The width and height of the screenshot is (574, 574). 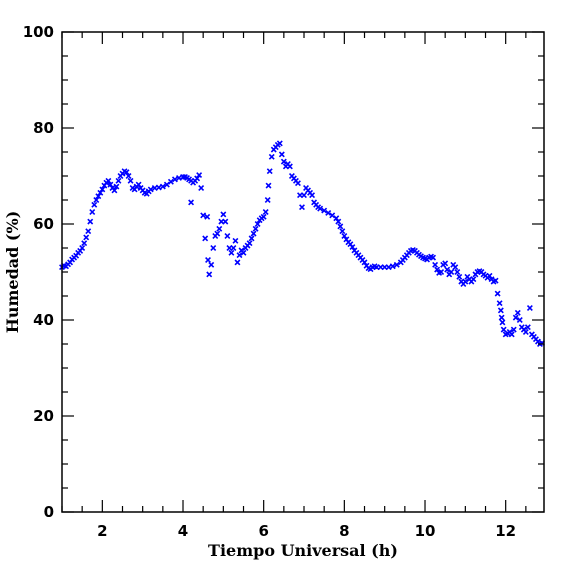 What do you see at coordinates (425, 531) in the screenshot?
I see `x-tick-label: 10` at bounding box center [425, 531].